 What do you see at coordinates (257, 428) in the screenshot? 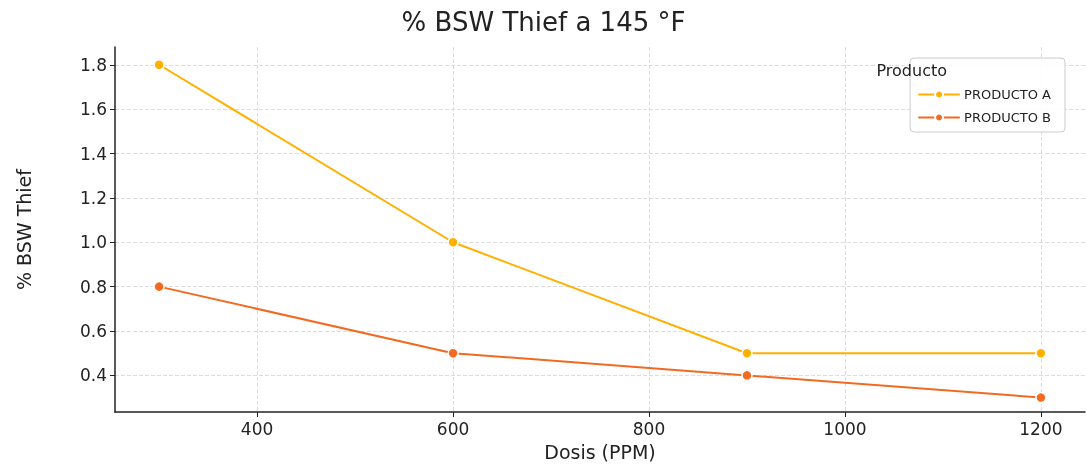
I see `x-tick-label: 400` at bounding box center [257, 428].